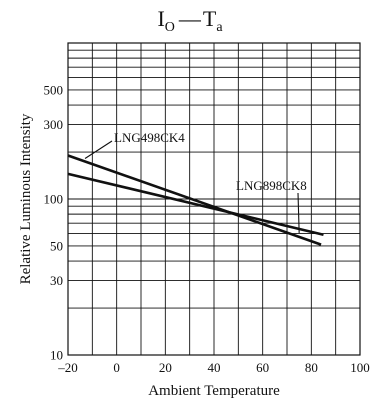  Describe the element at coordinates (214, 367) in the screenshot. I see `x-tick-label: 40` at that location.